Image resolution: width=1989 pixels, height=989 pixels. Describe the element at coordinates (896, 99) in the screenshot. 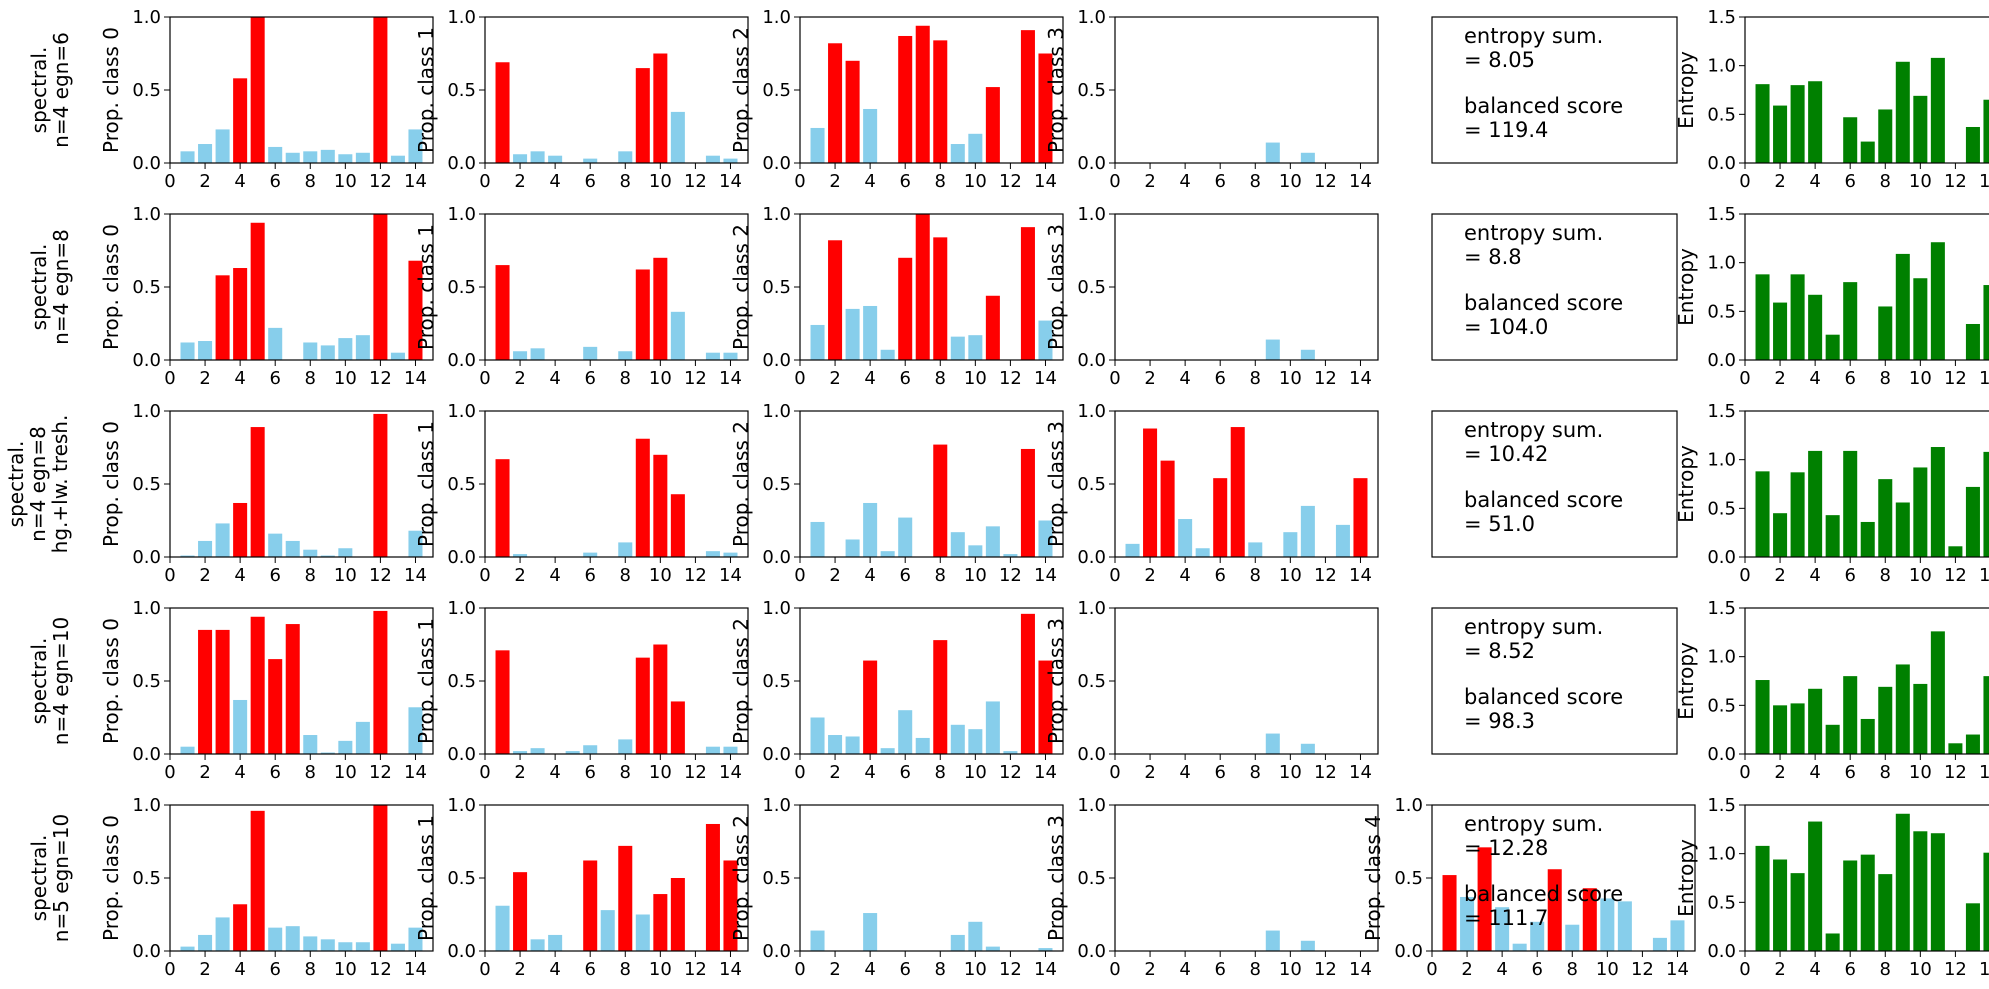

I see `prop-panel-0-2: 0 2 4 6 8 10 12 14 0.0 0.5 1.0 Prop. class 2` at that location.